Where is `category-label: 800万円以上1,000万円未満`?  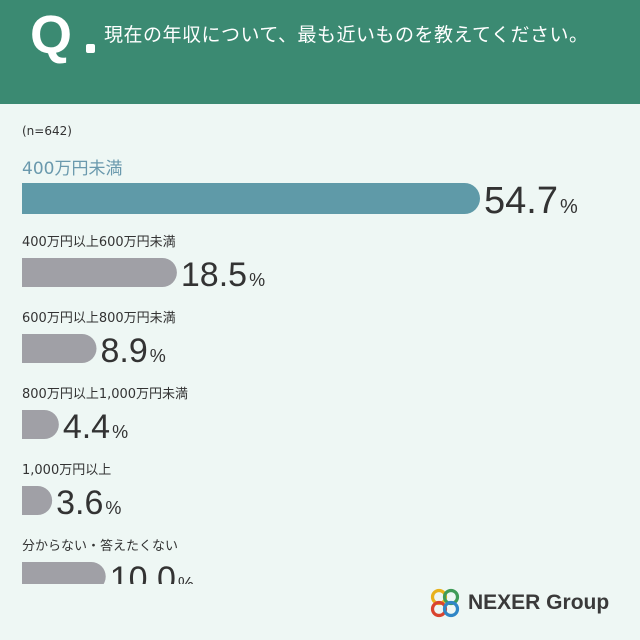 category-label: 800万円以上1,000万円未満 is located at coordinates (105, 394).